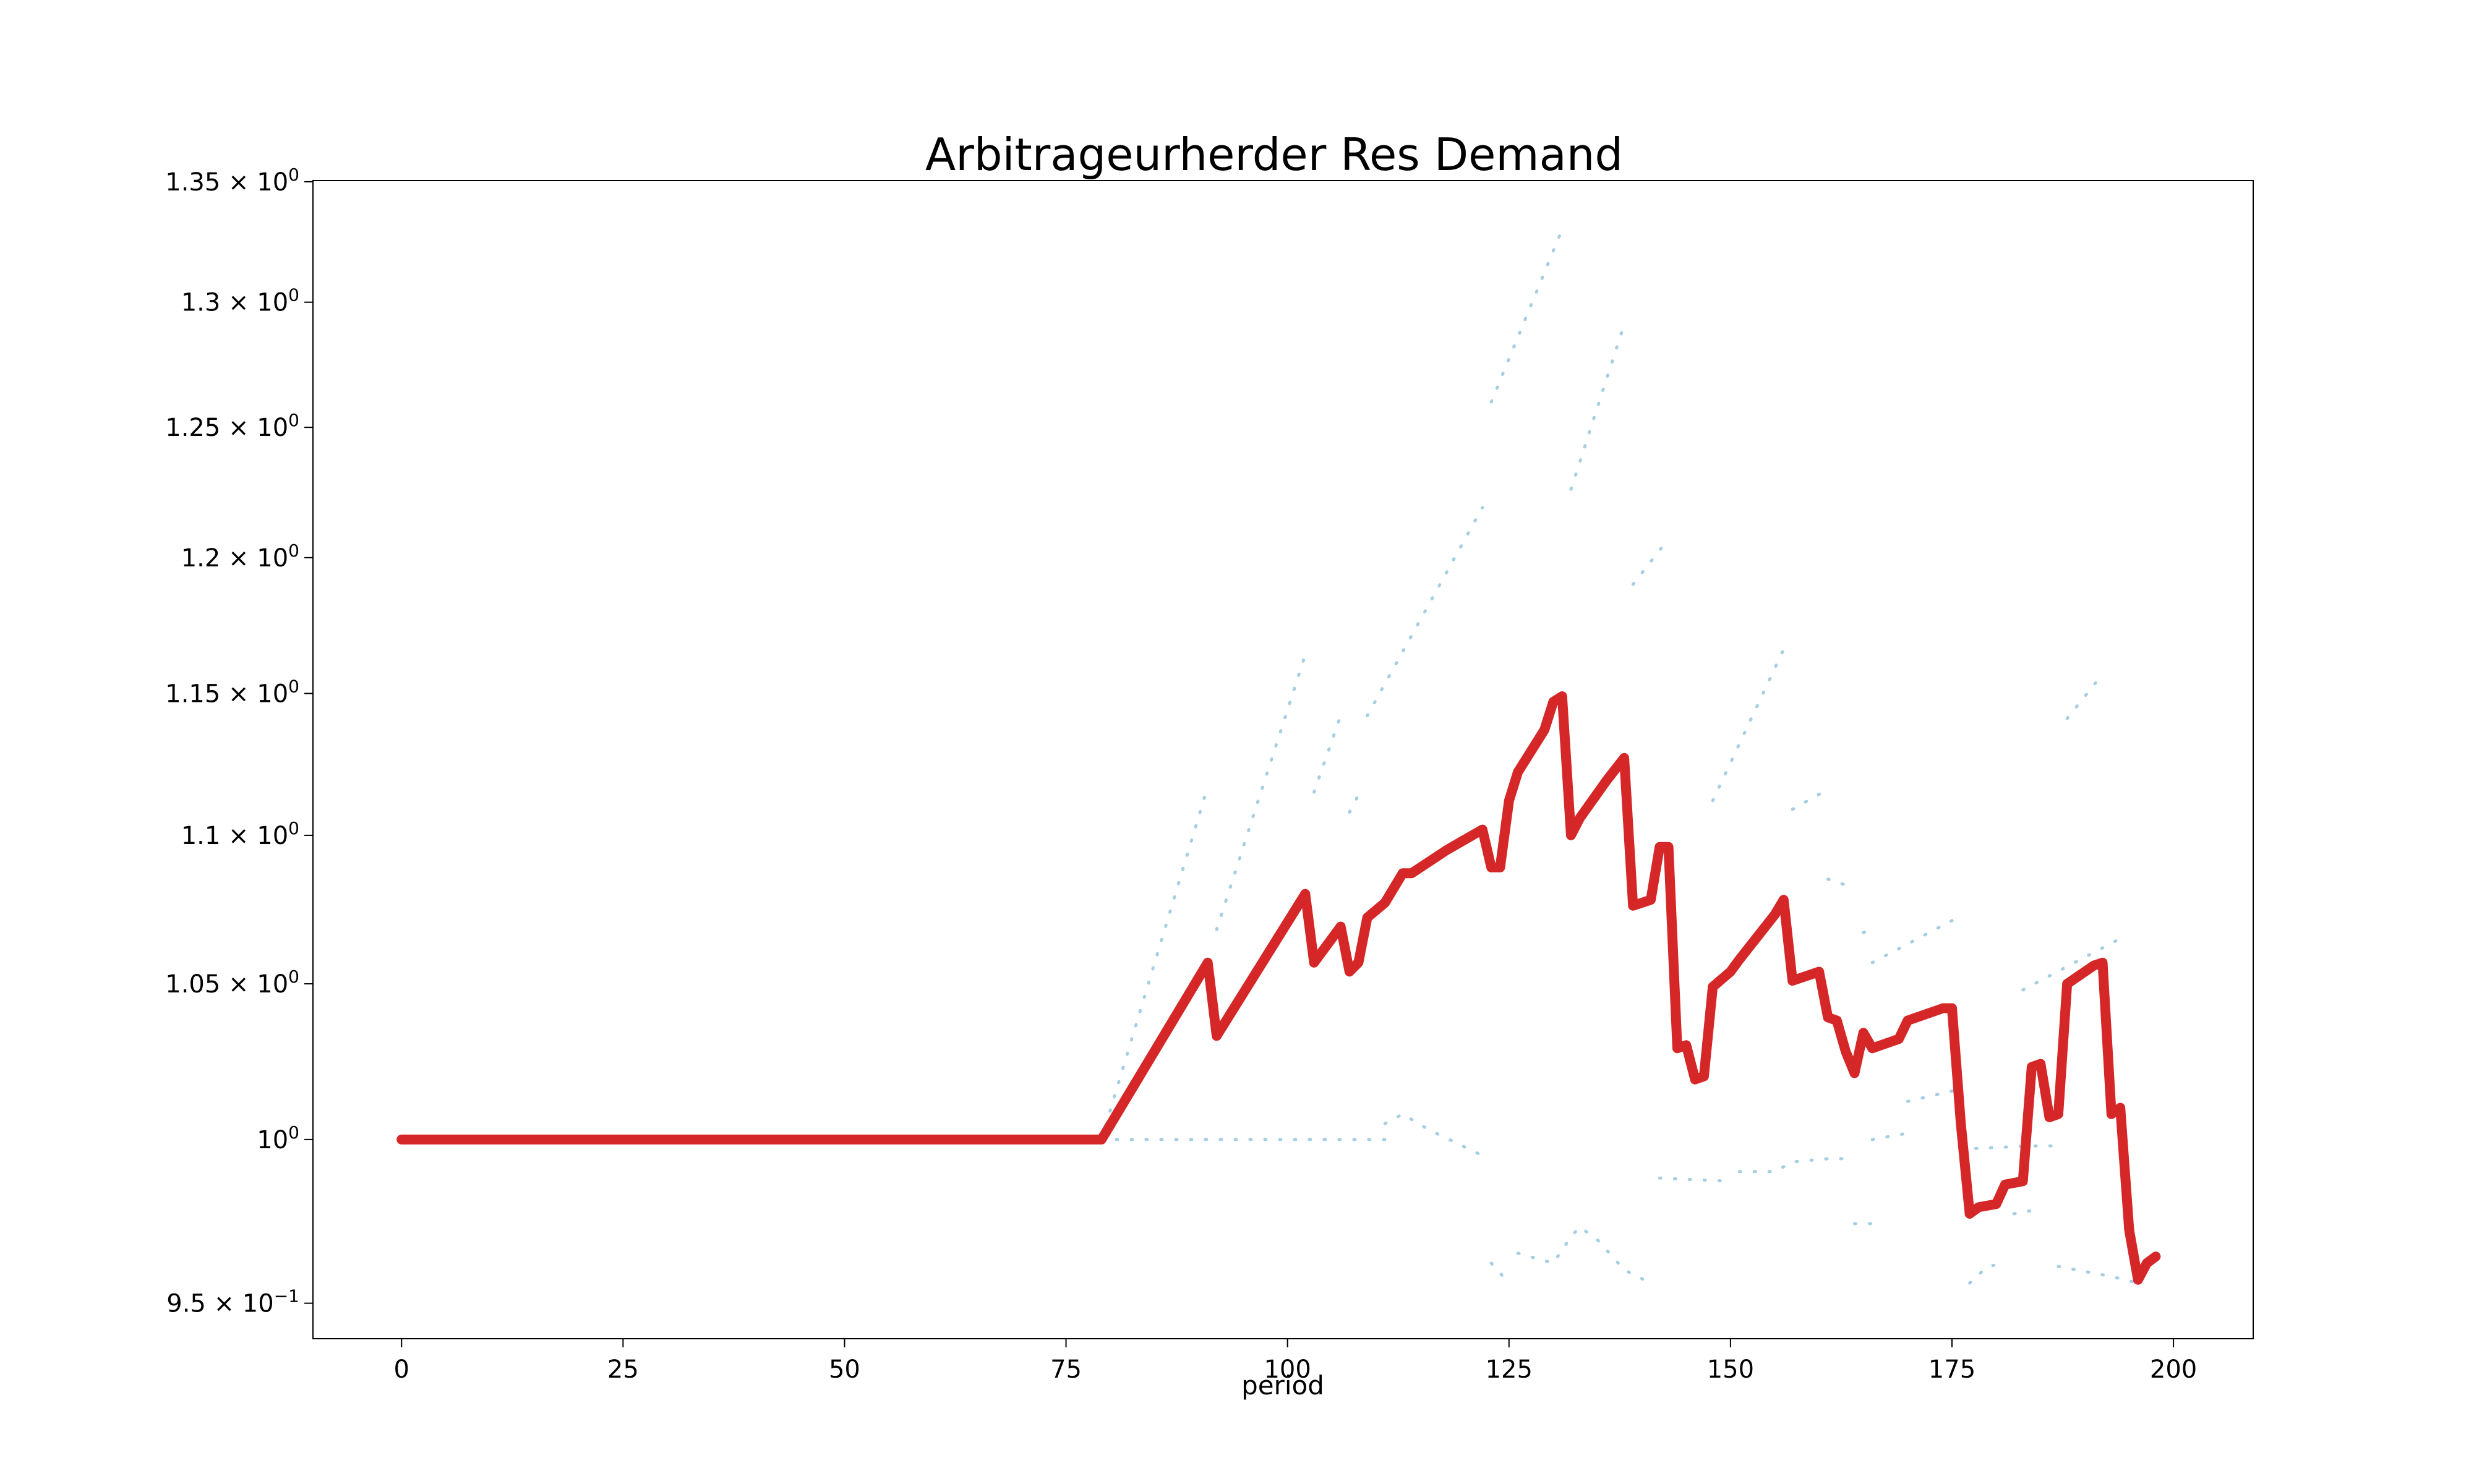 The width and height of the screenshot is (2474, 1484). What do you see at coordinates (240, 301) in the screenshot?
I see `y-tick-label: 1.3 × 100` at bounding box center [240, 301].